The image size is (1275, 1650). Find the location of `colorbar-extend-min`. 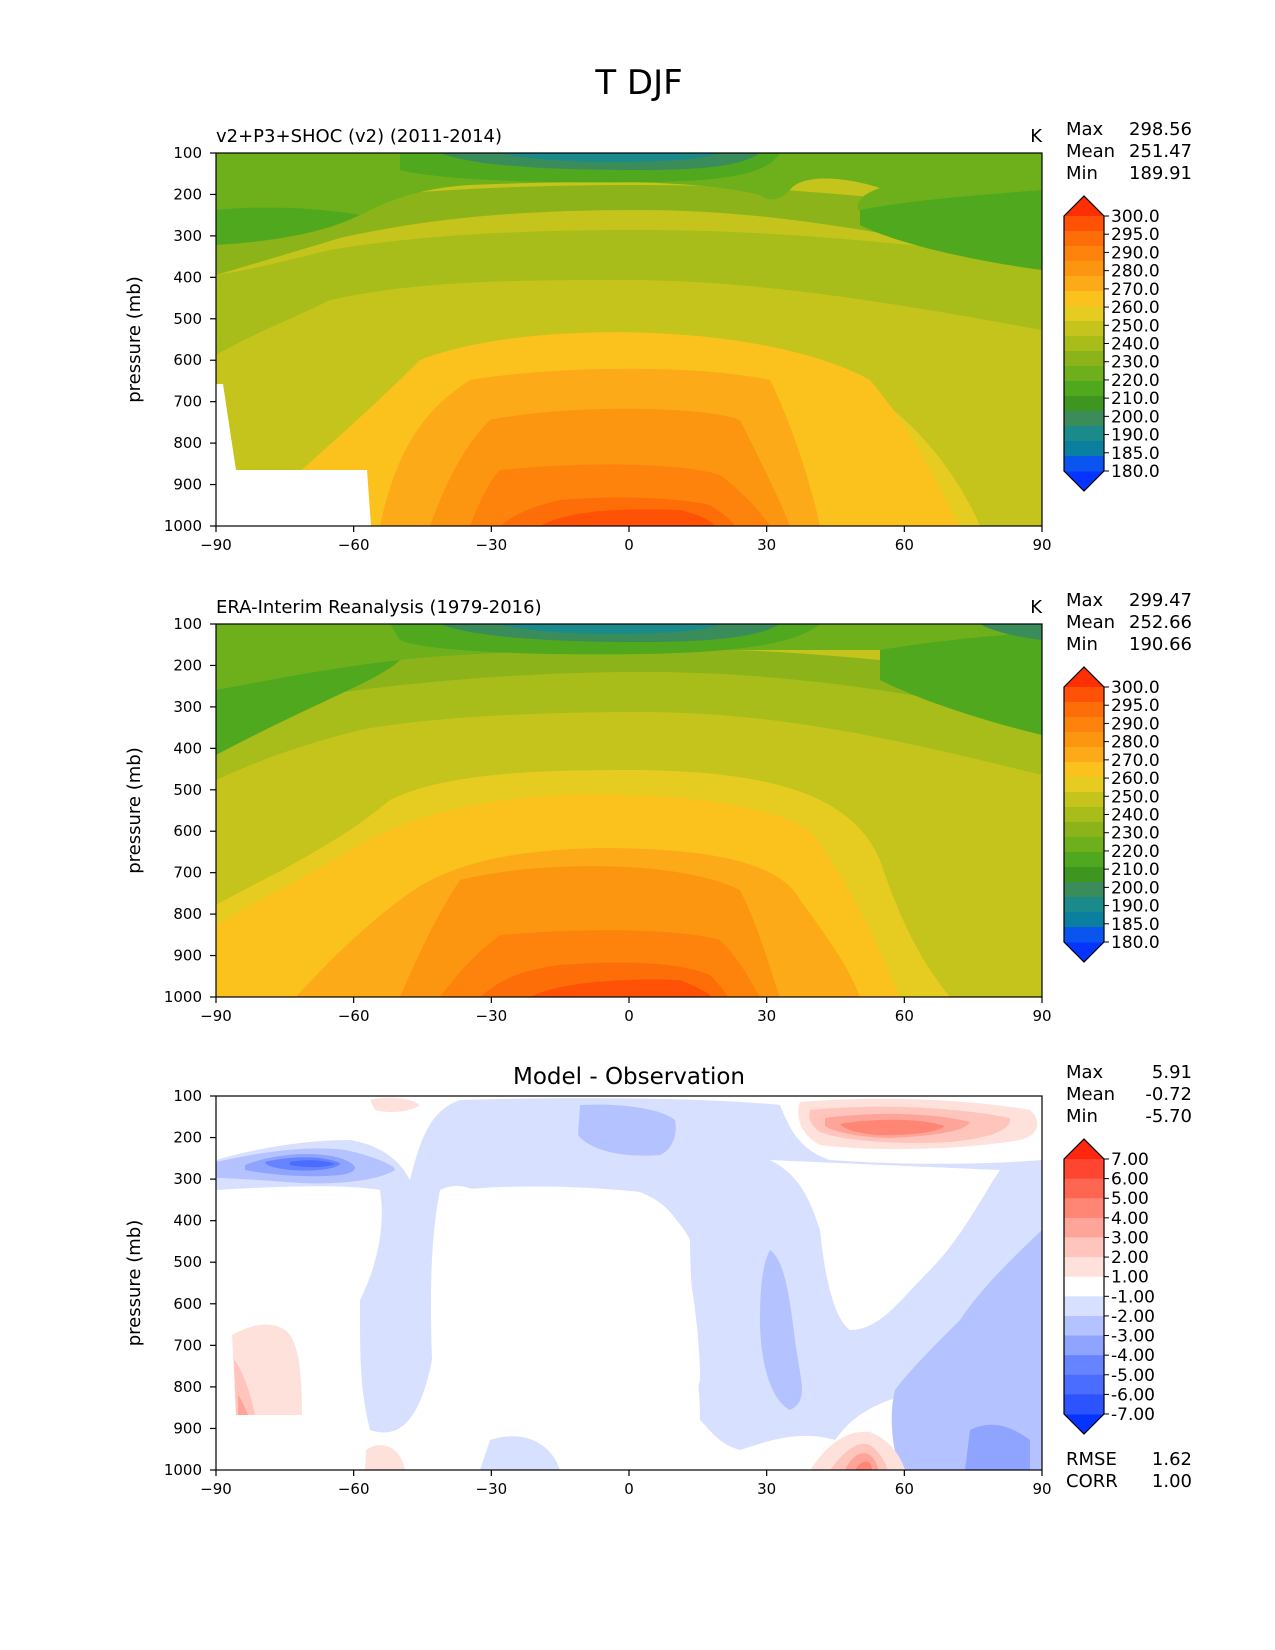

colorbar-extend-min is located at coordinates (1084, 1424).